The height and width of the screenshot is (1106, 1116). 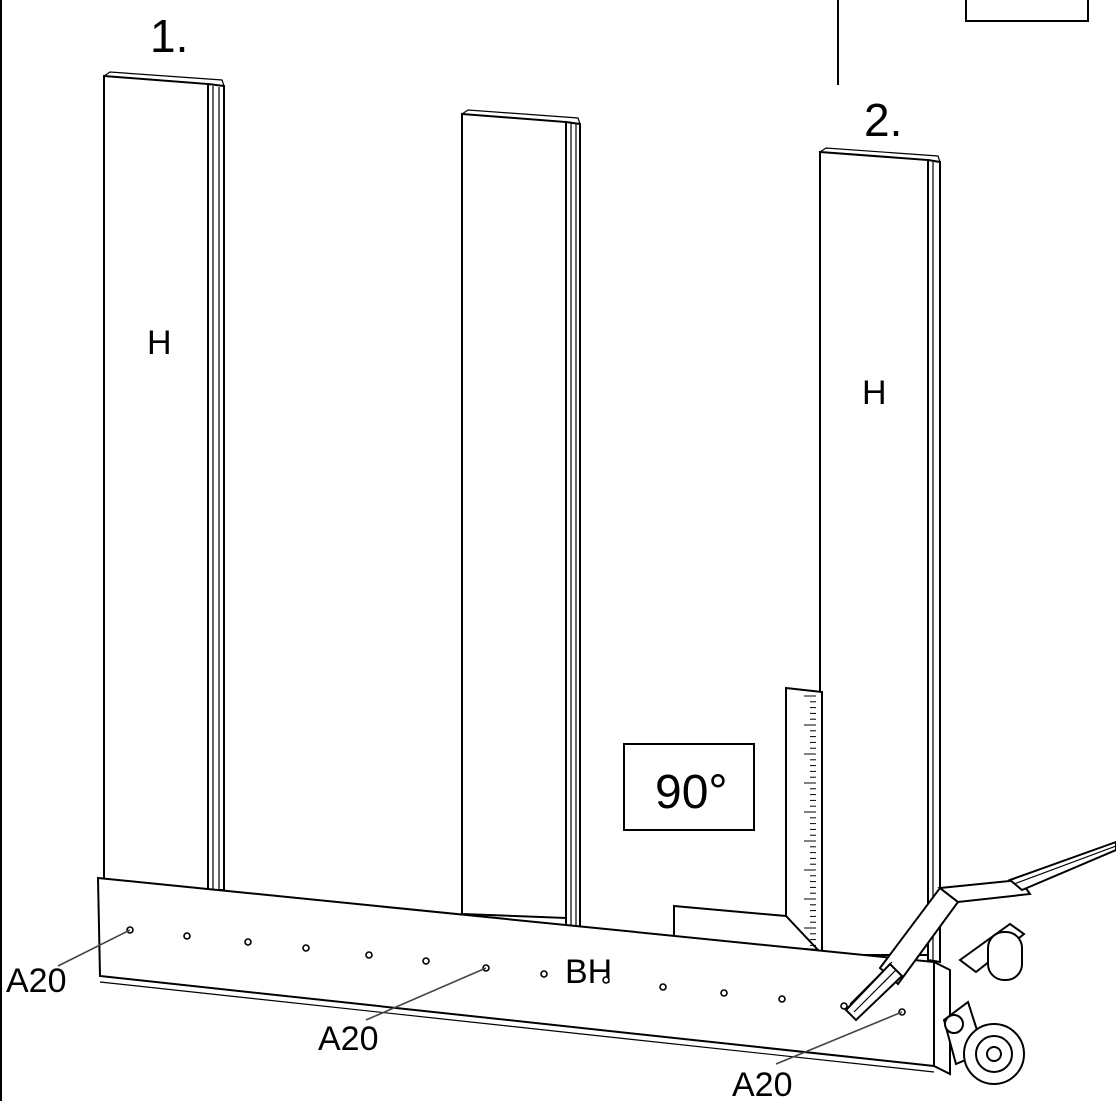 What do you see at coordinates (164, 481) in the screenshot?
I see `left-side-panel` at bounding box center [164, 481].